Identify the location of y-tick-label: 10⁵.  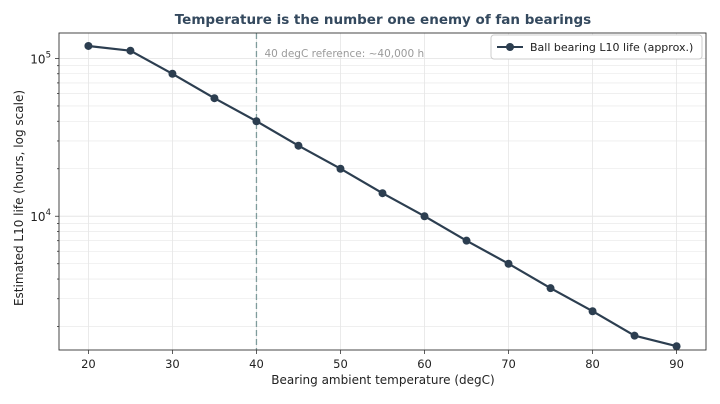
(40, 58).